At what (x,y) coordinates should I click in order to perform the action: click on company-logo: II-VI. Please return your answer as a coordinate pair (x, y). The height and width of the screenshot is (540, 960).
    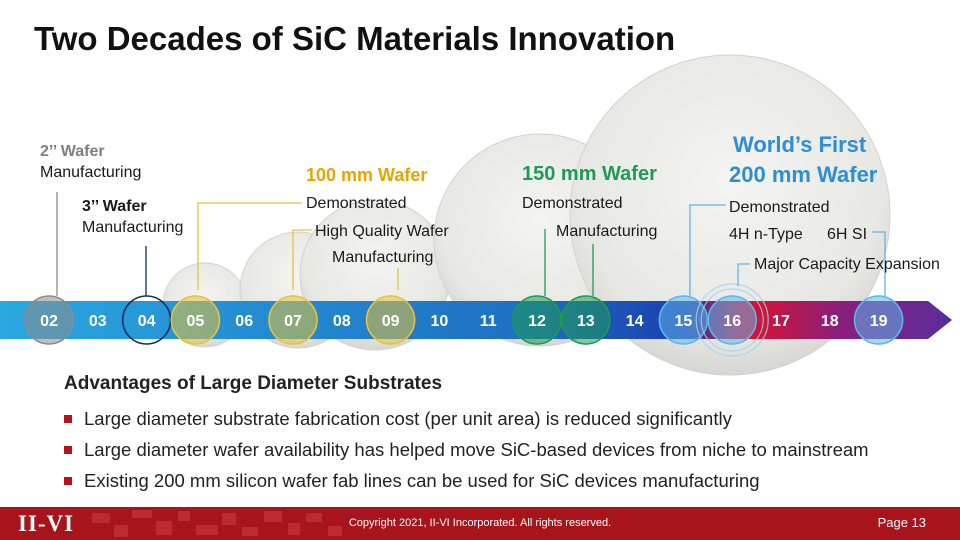
    Looking at the image, I should click on (46, 523).